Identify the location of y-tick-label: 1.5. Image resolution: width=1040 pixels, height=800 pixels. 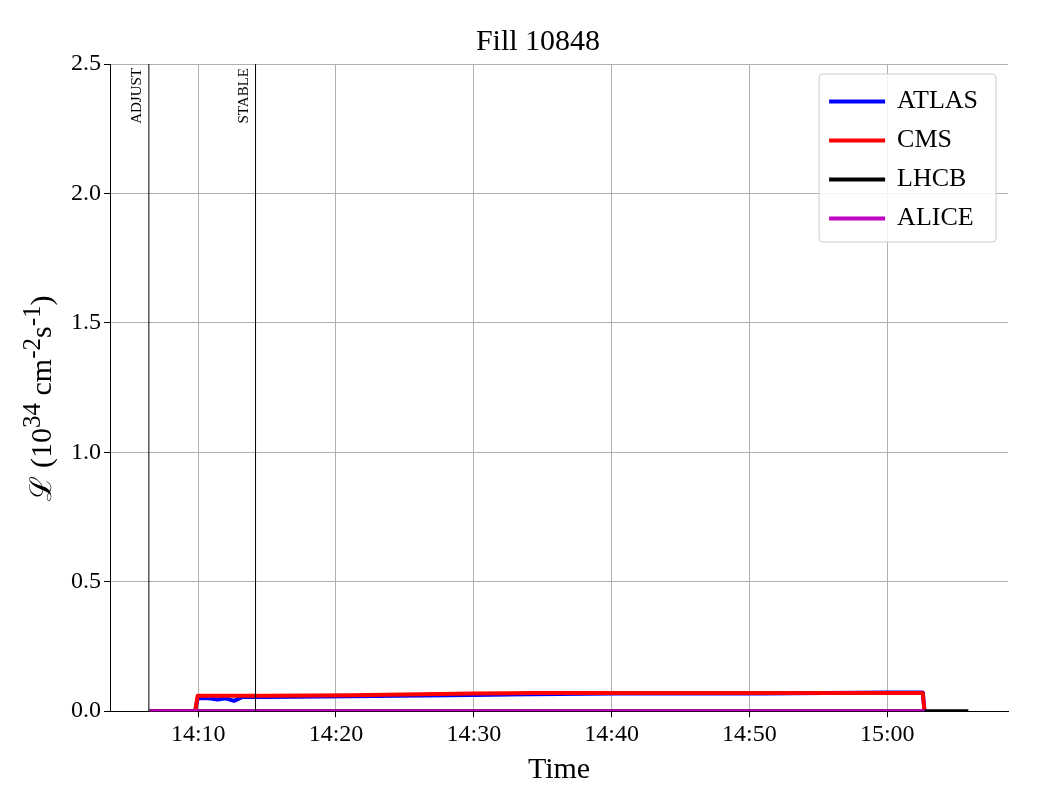
(86, 321).